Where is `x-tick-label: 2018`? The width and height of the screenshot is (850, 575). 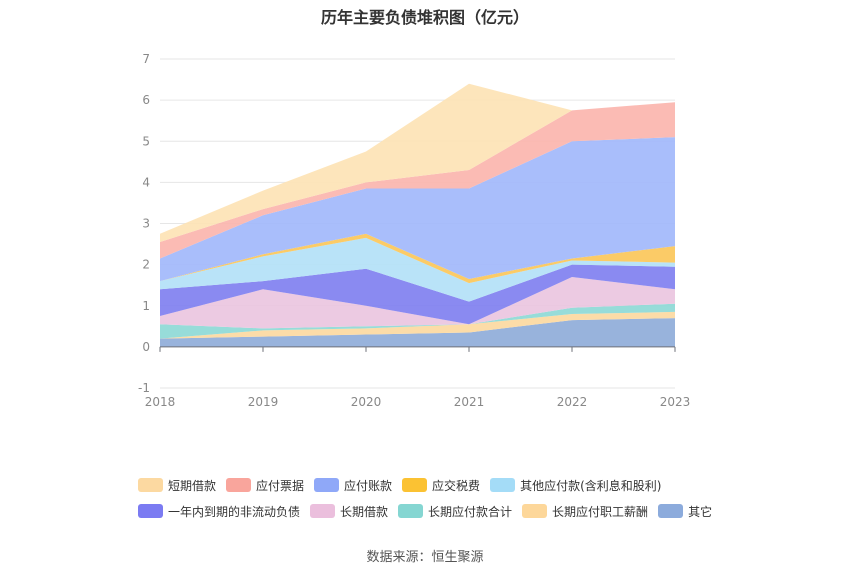 x-tick-label: 2018 is located at coordinates (160, 402).